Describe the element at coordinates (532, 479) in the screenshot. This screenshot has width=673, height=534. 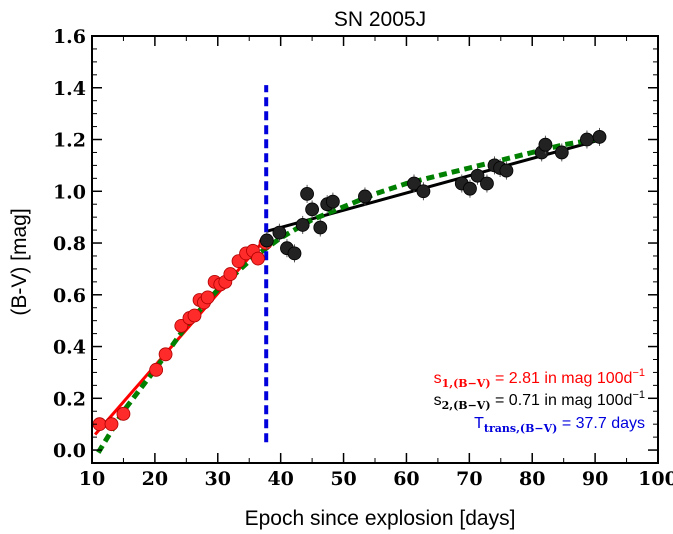
I see `x-tick-label: 80` at that location.